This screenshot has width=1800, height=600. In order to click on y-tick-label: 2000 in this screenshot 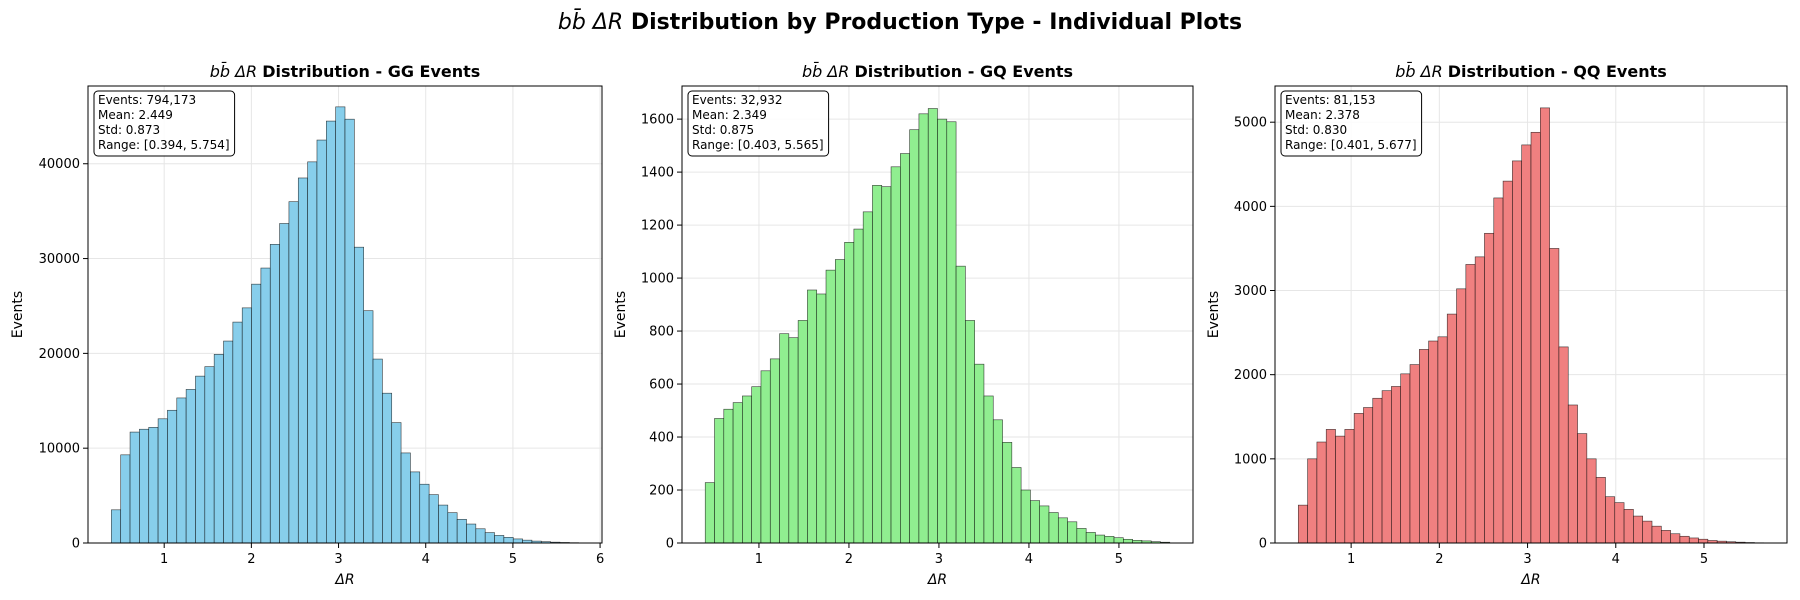, I will do `click(1250, 375)`.